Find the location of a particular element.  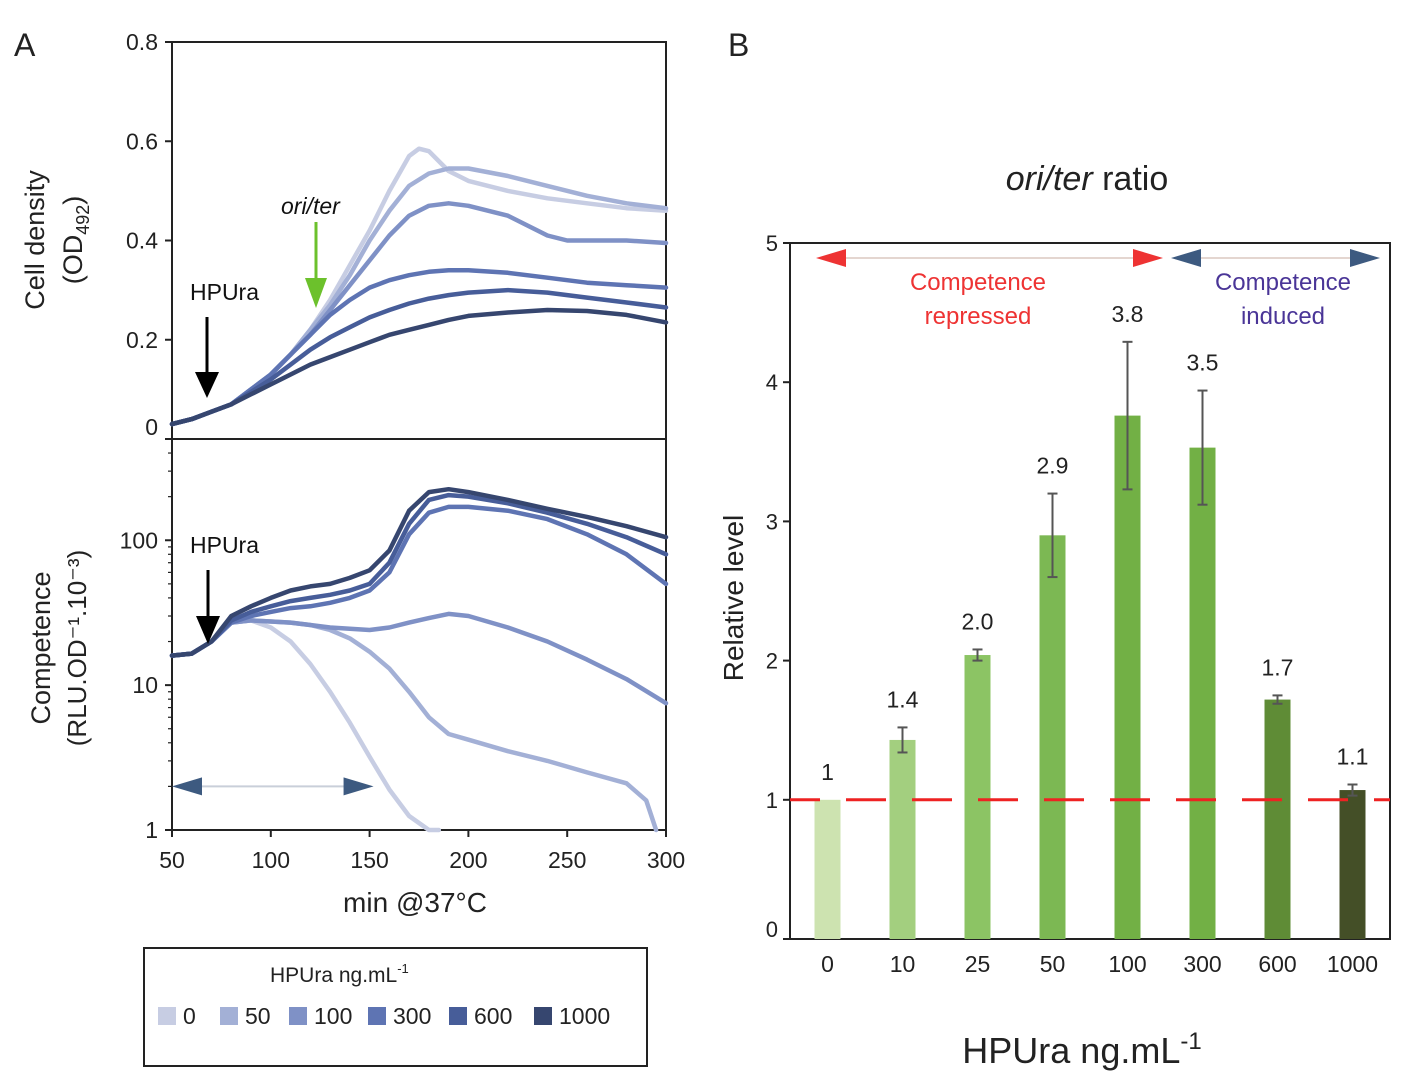

b-value-label: 1.4 is located at coordinates (903, 699).